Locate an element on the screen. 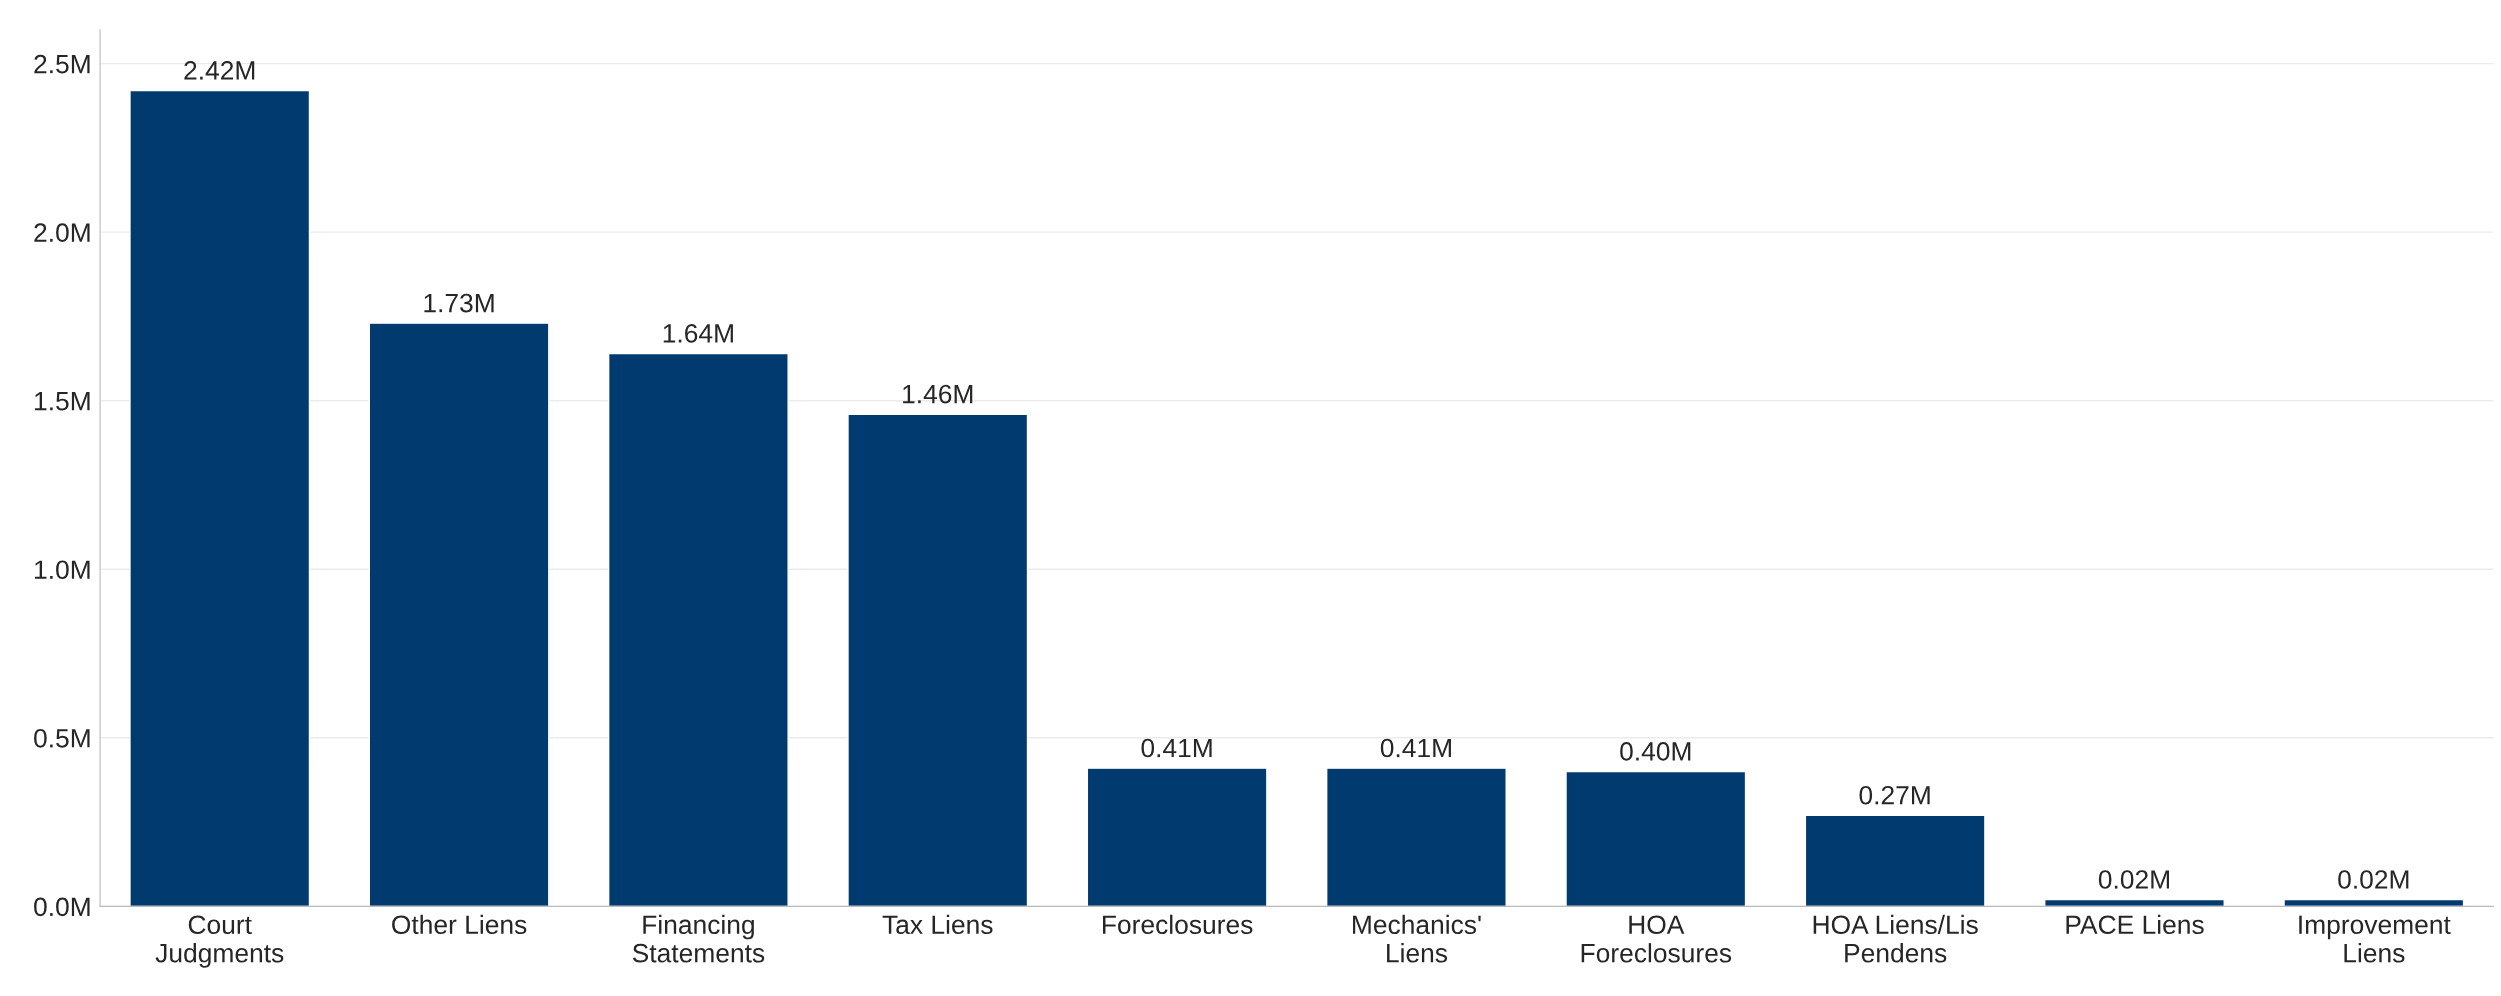 The height and width of the screenshot is (996, 2501). x-tick-label: Court Judgments is located at coordinates (219, 941).